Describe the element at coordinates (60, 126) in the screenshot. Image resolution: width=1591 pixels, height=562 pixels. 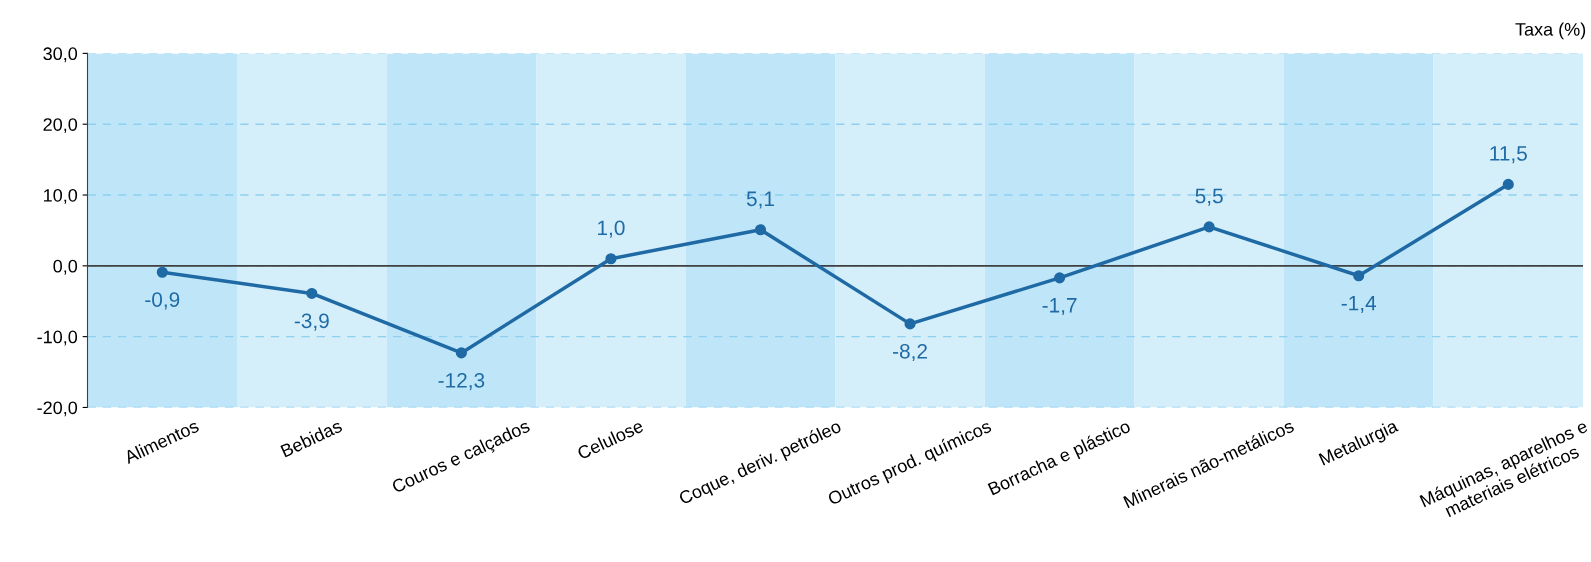
I see `y-tick-label: 20,0` at that location.